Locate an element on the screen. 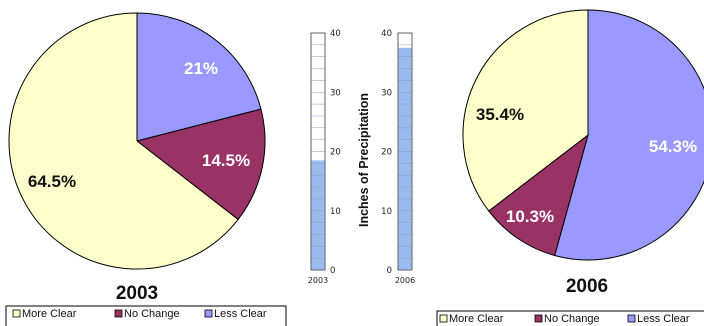  gauge-level-2003 is located at coordinates (318, 215).